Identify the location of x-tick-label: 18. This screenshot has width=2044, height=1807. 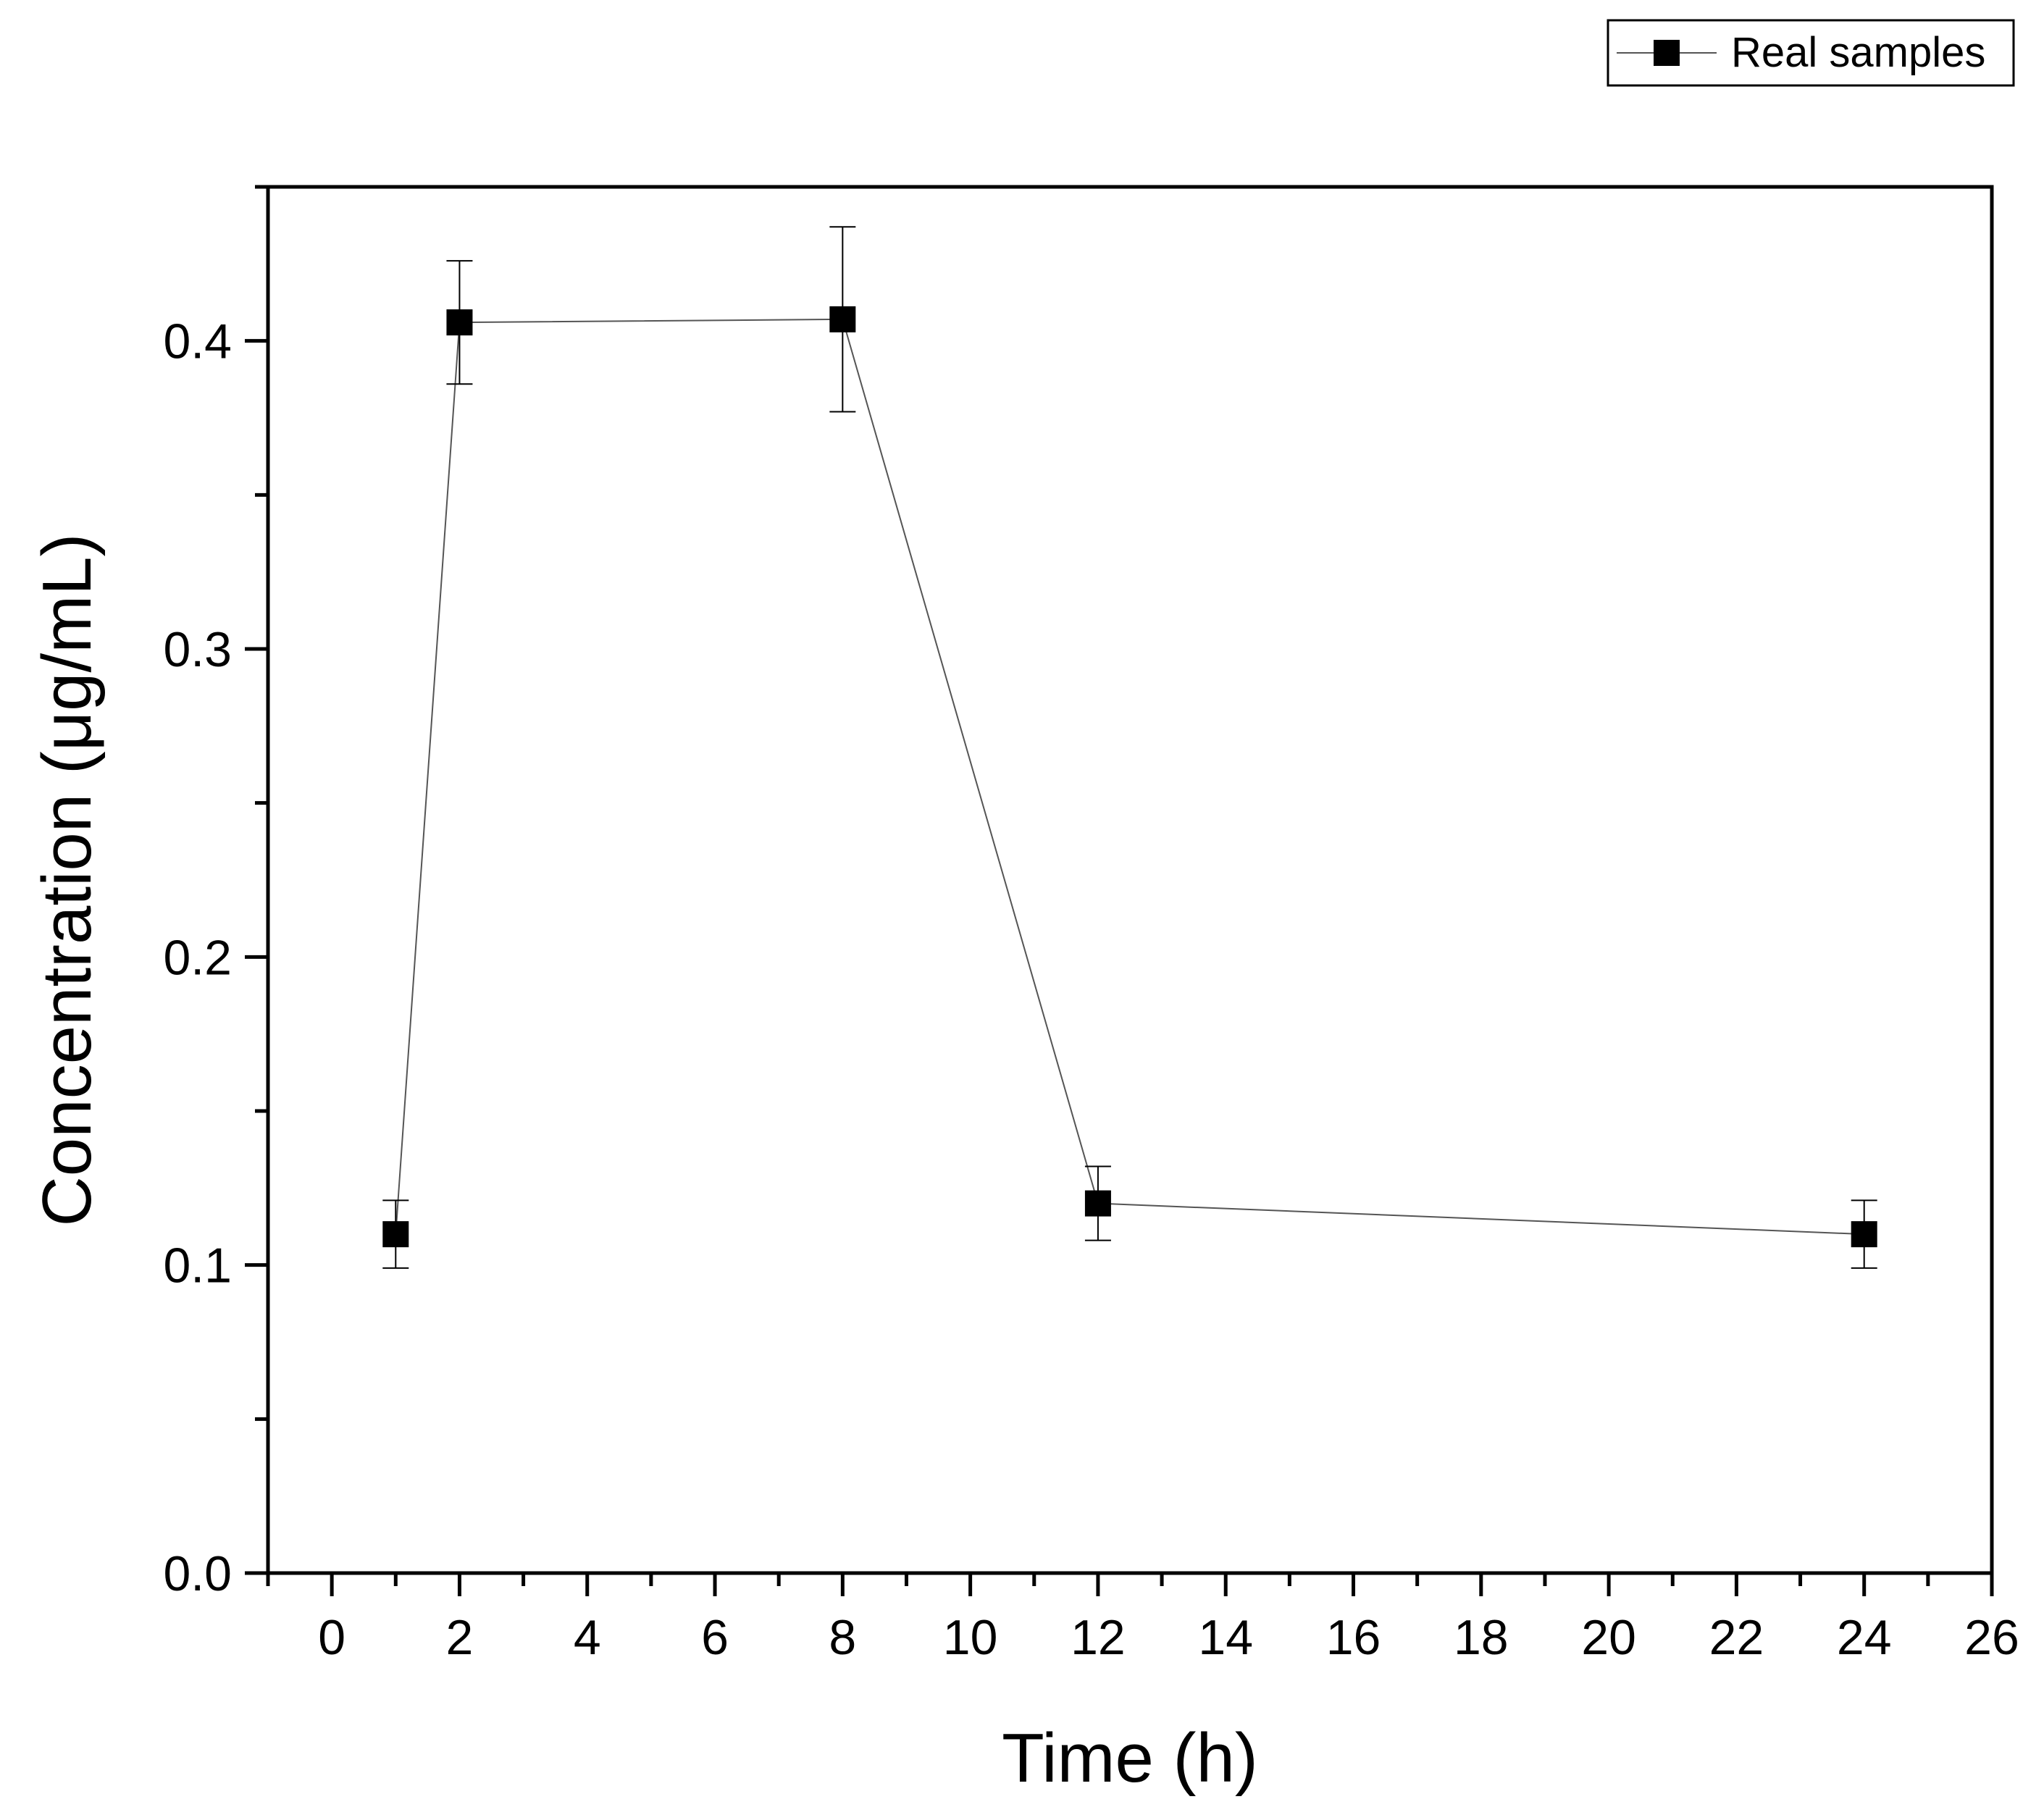
(1481, 1637).